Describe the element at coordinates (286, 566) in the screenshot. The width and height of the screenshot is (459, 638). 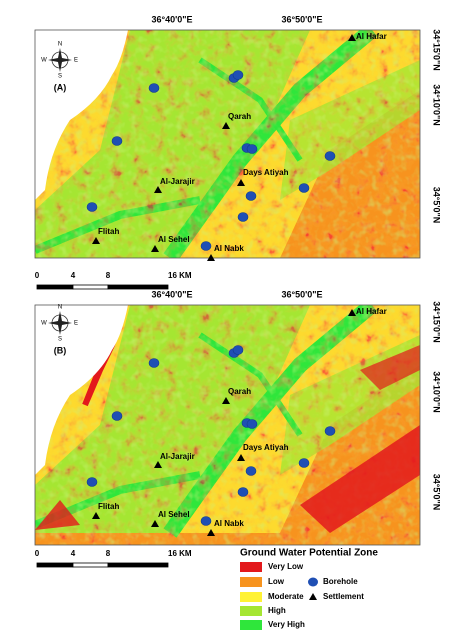
I see `legend-label: Very Low` at that location.